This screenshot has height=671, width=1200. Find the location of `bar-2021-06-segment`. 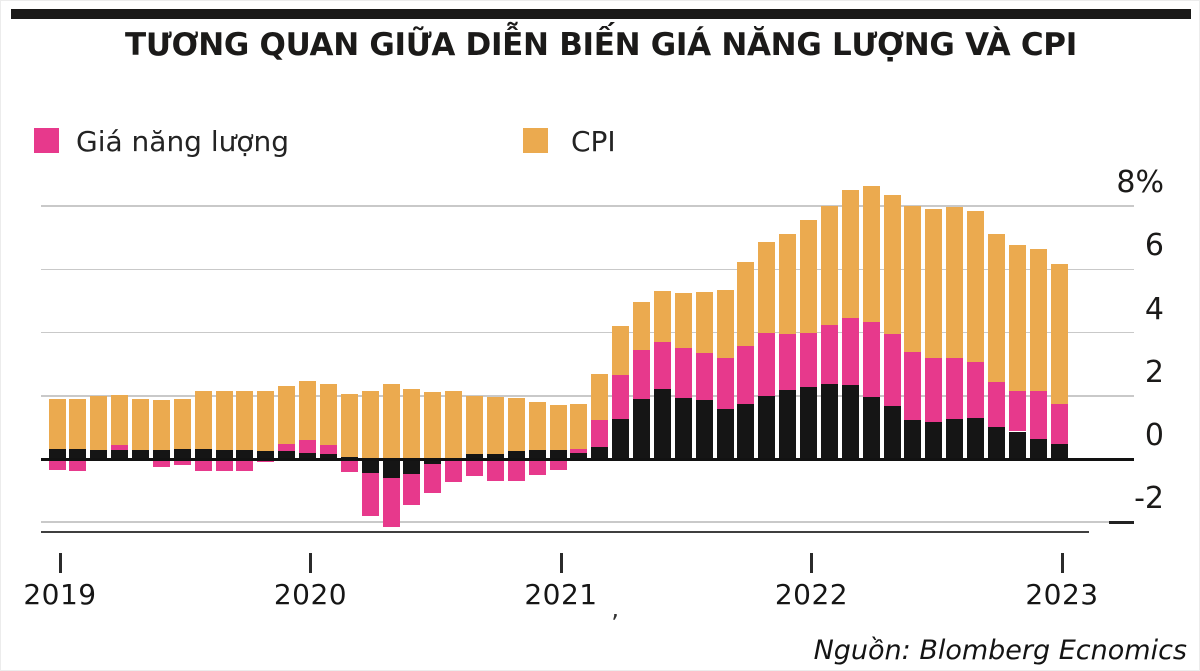

bar-2021-06-segment is located at coordinates (662, 316).